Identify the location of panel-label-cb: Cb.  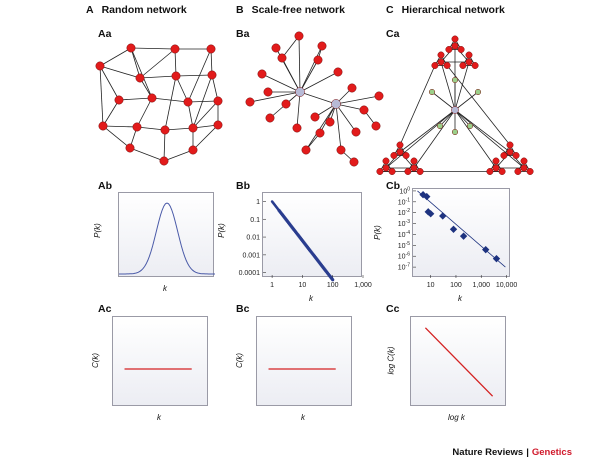
(393, 186).